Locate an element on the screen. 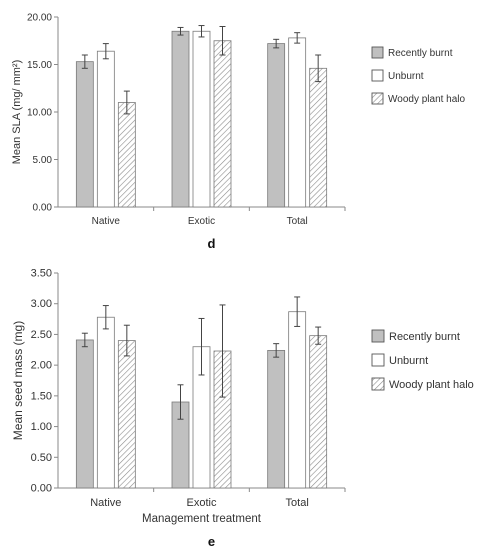  y-tick-label: 1.00 is located at coordinates (41, 427).